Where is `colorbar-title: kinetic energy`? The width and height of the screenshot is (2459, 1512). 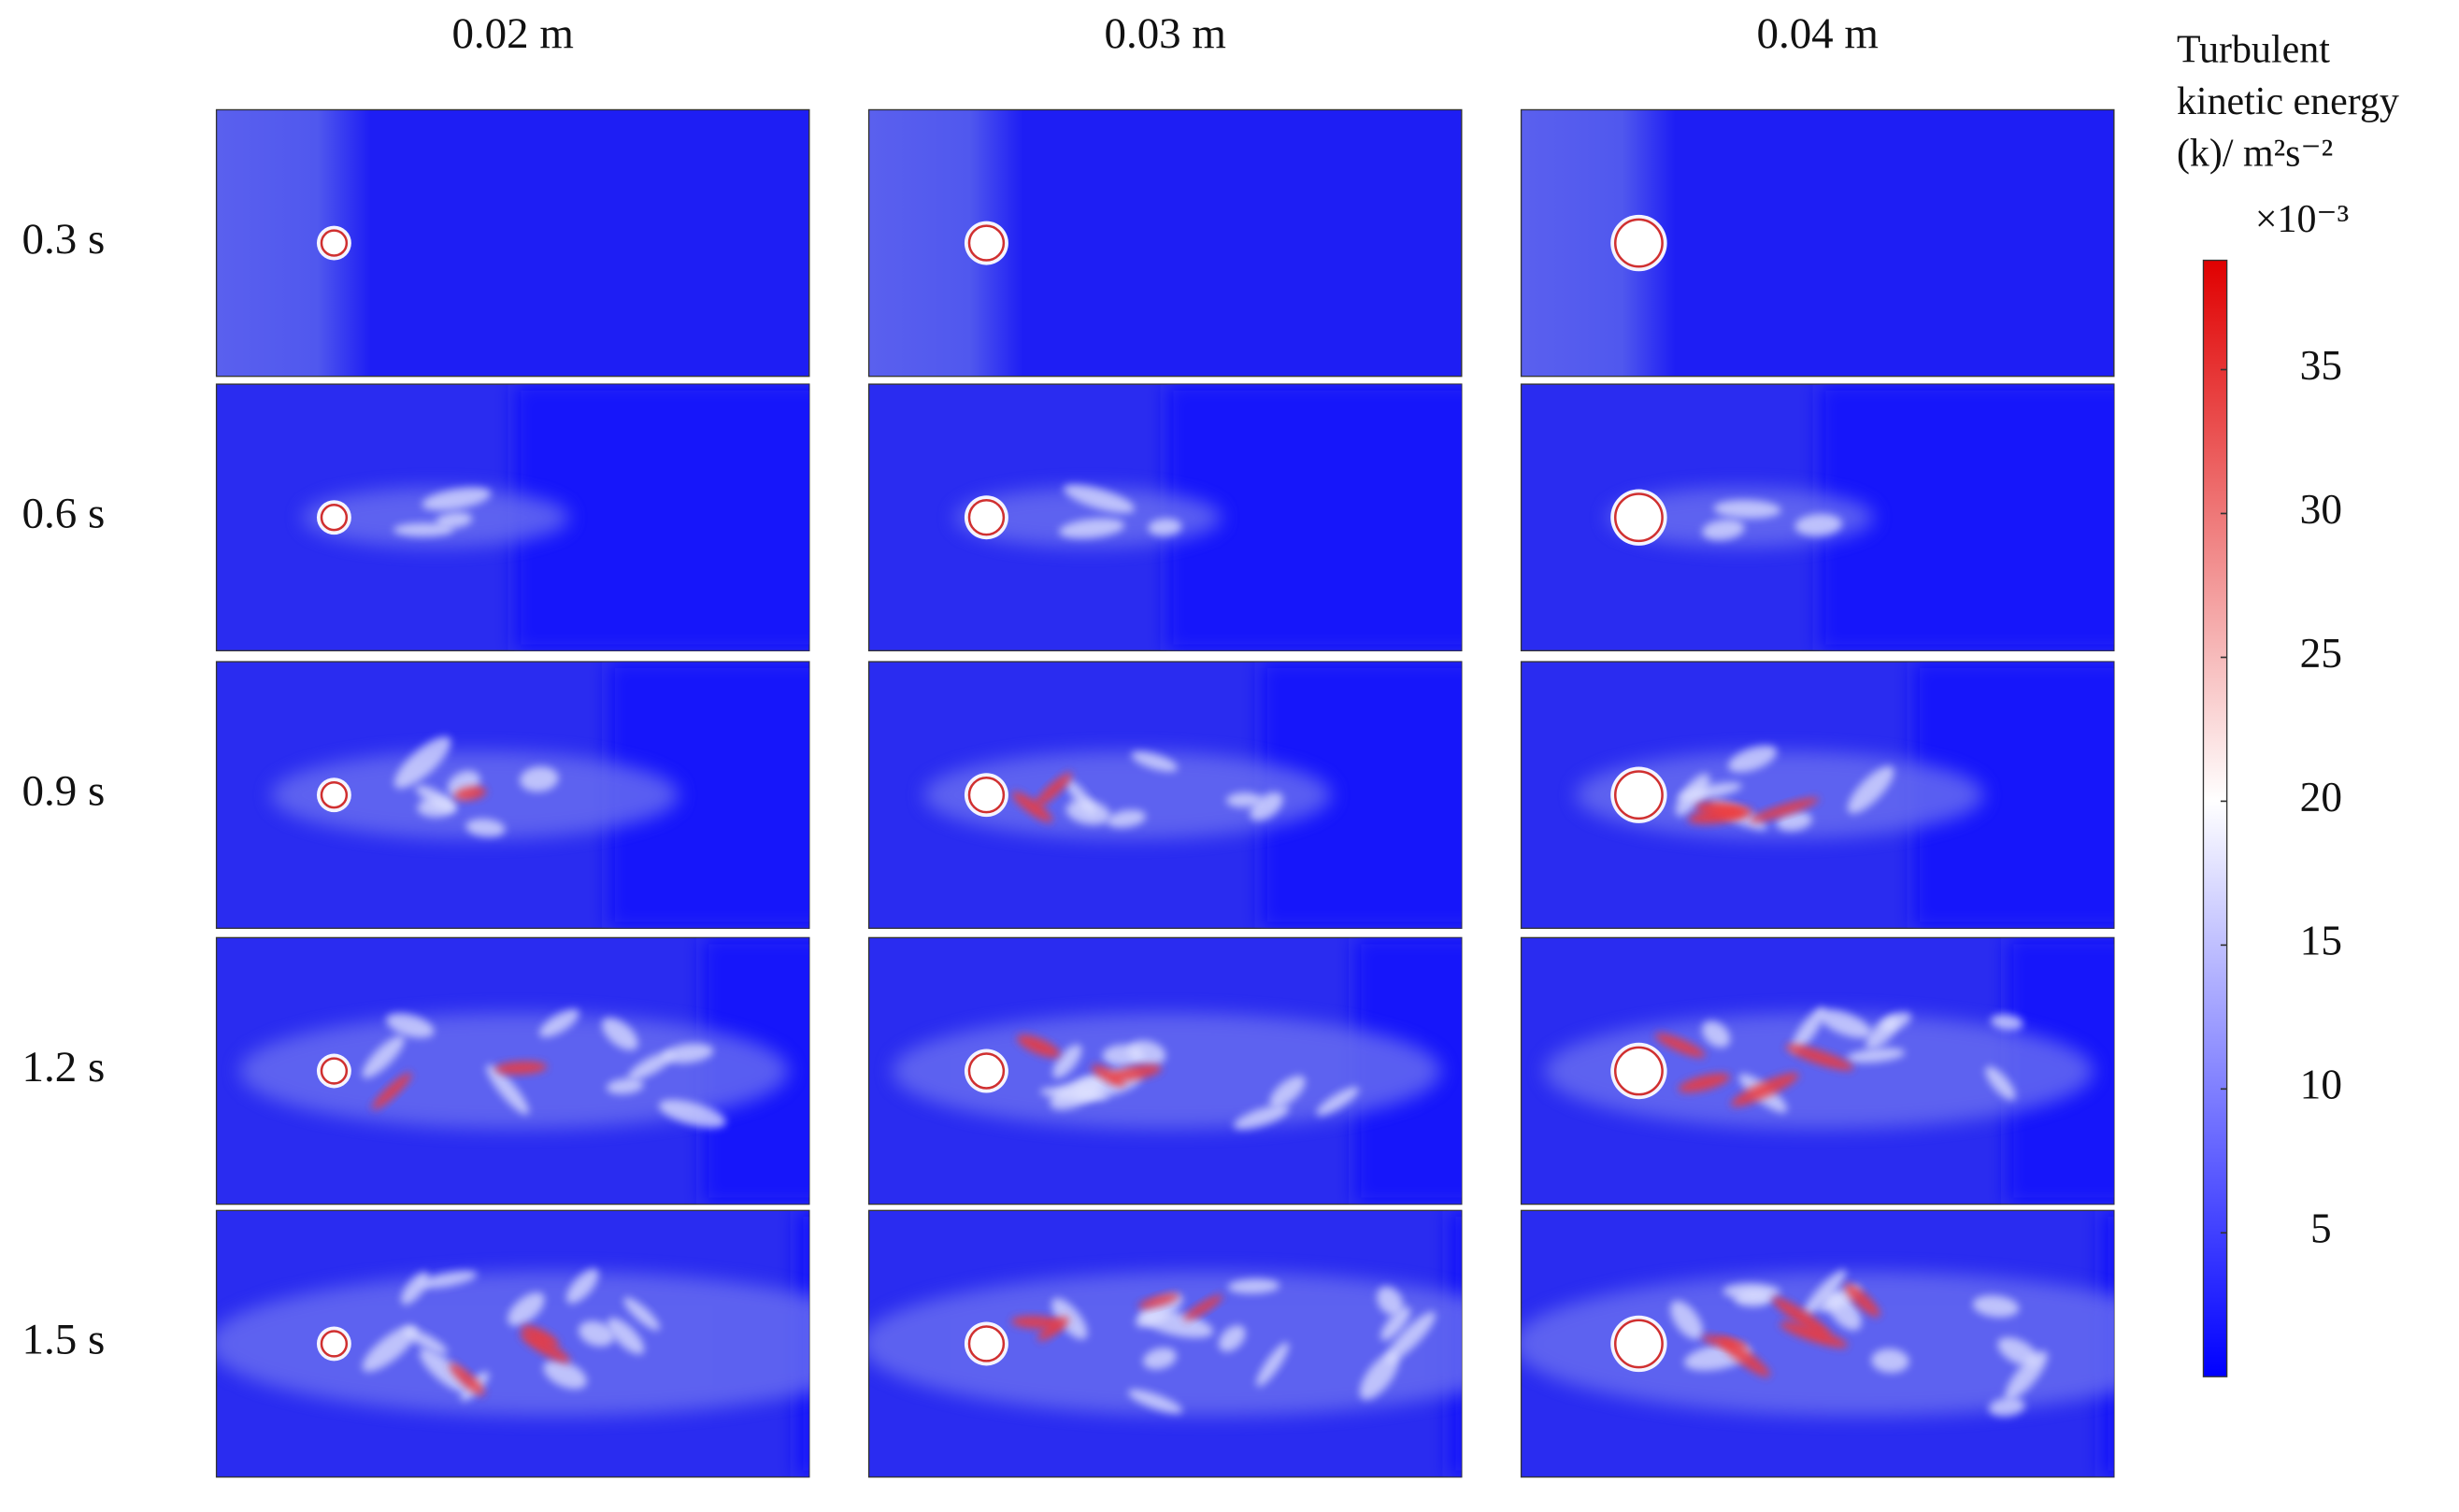
colorbar-title: kinetic energy is located at coordinates (2288, 101).